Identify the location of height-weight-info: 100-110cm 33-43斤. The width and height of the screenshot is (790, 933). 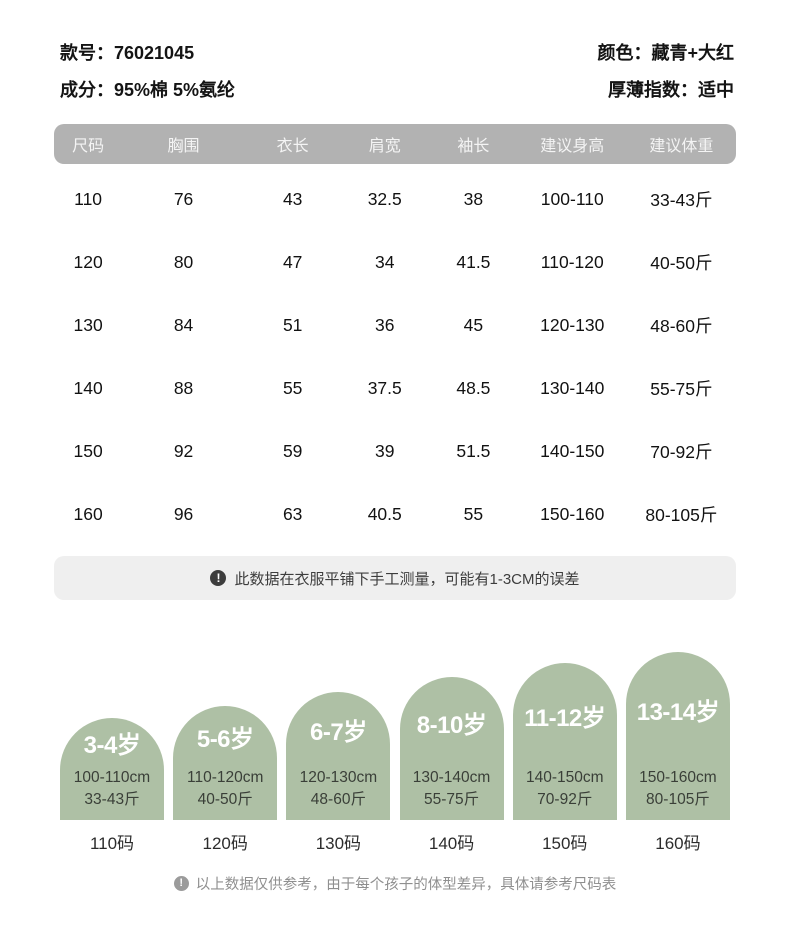
(112, 793).